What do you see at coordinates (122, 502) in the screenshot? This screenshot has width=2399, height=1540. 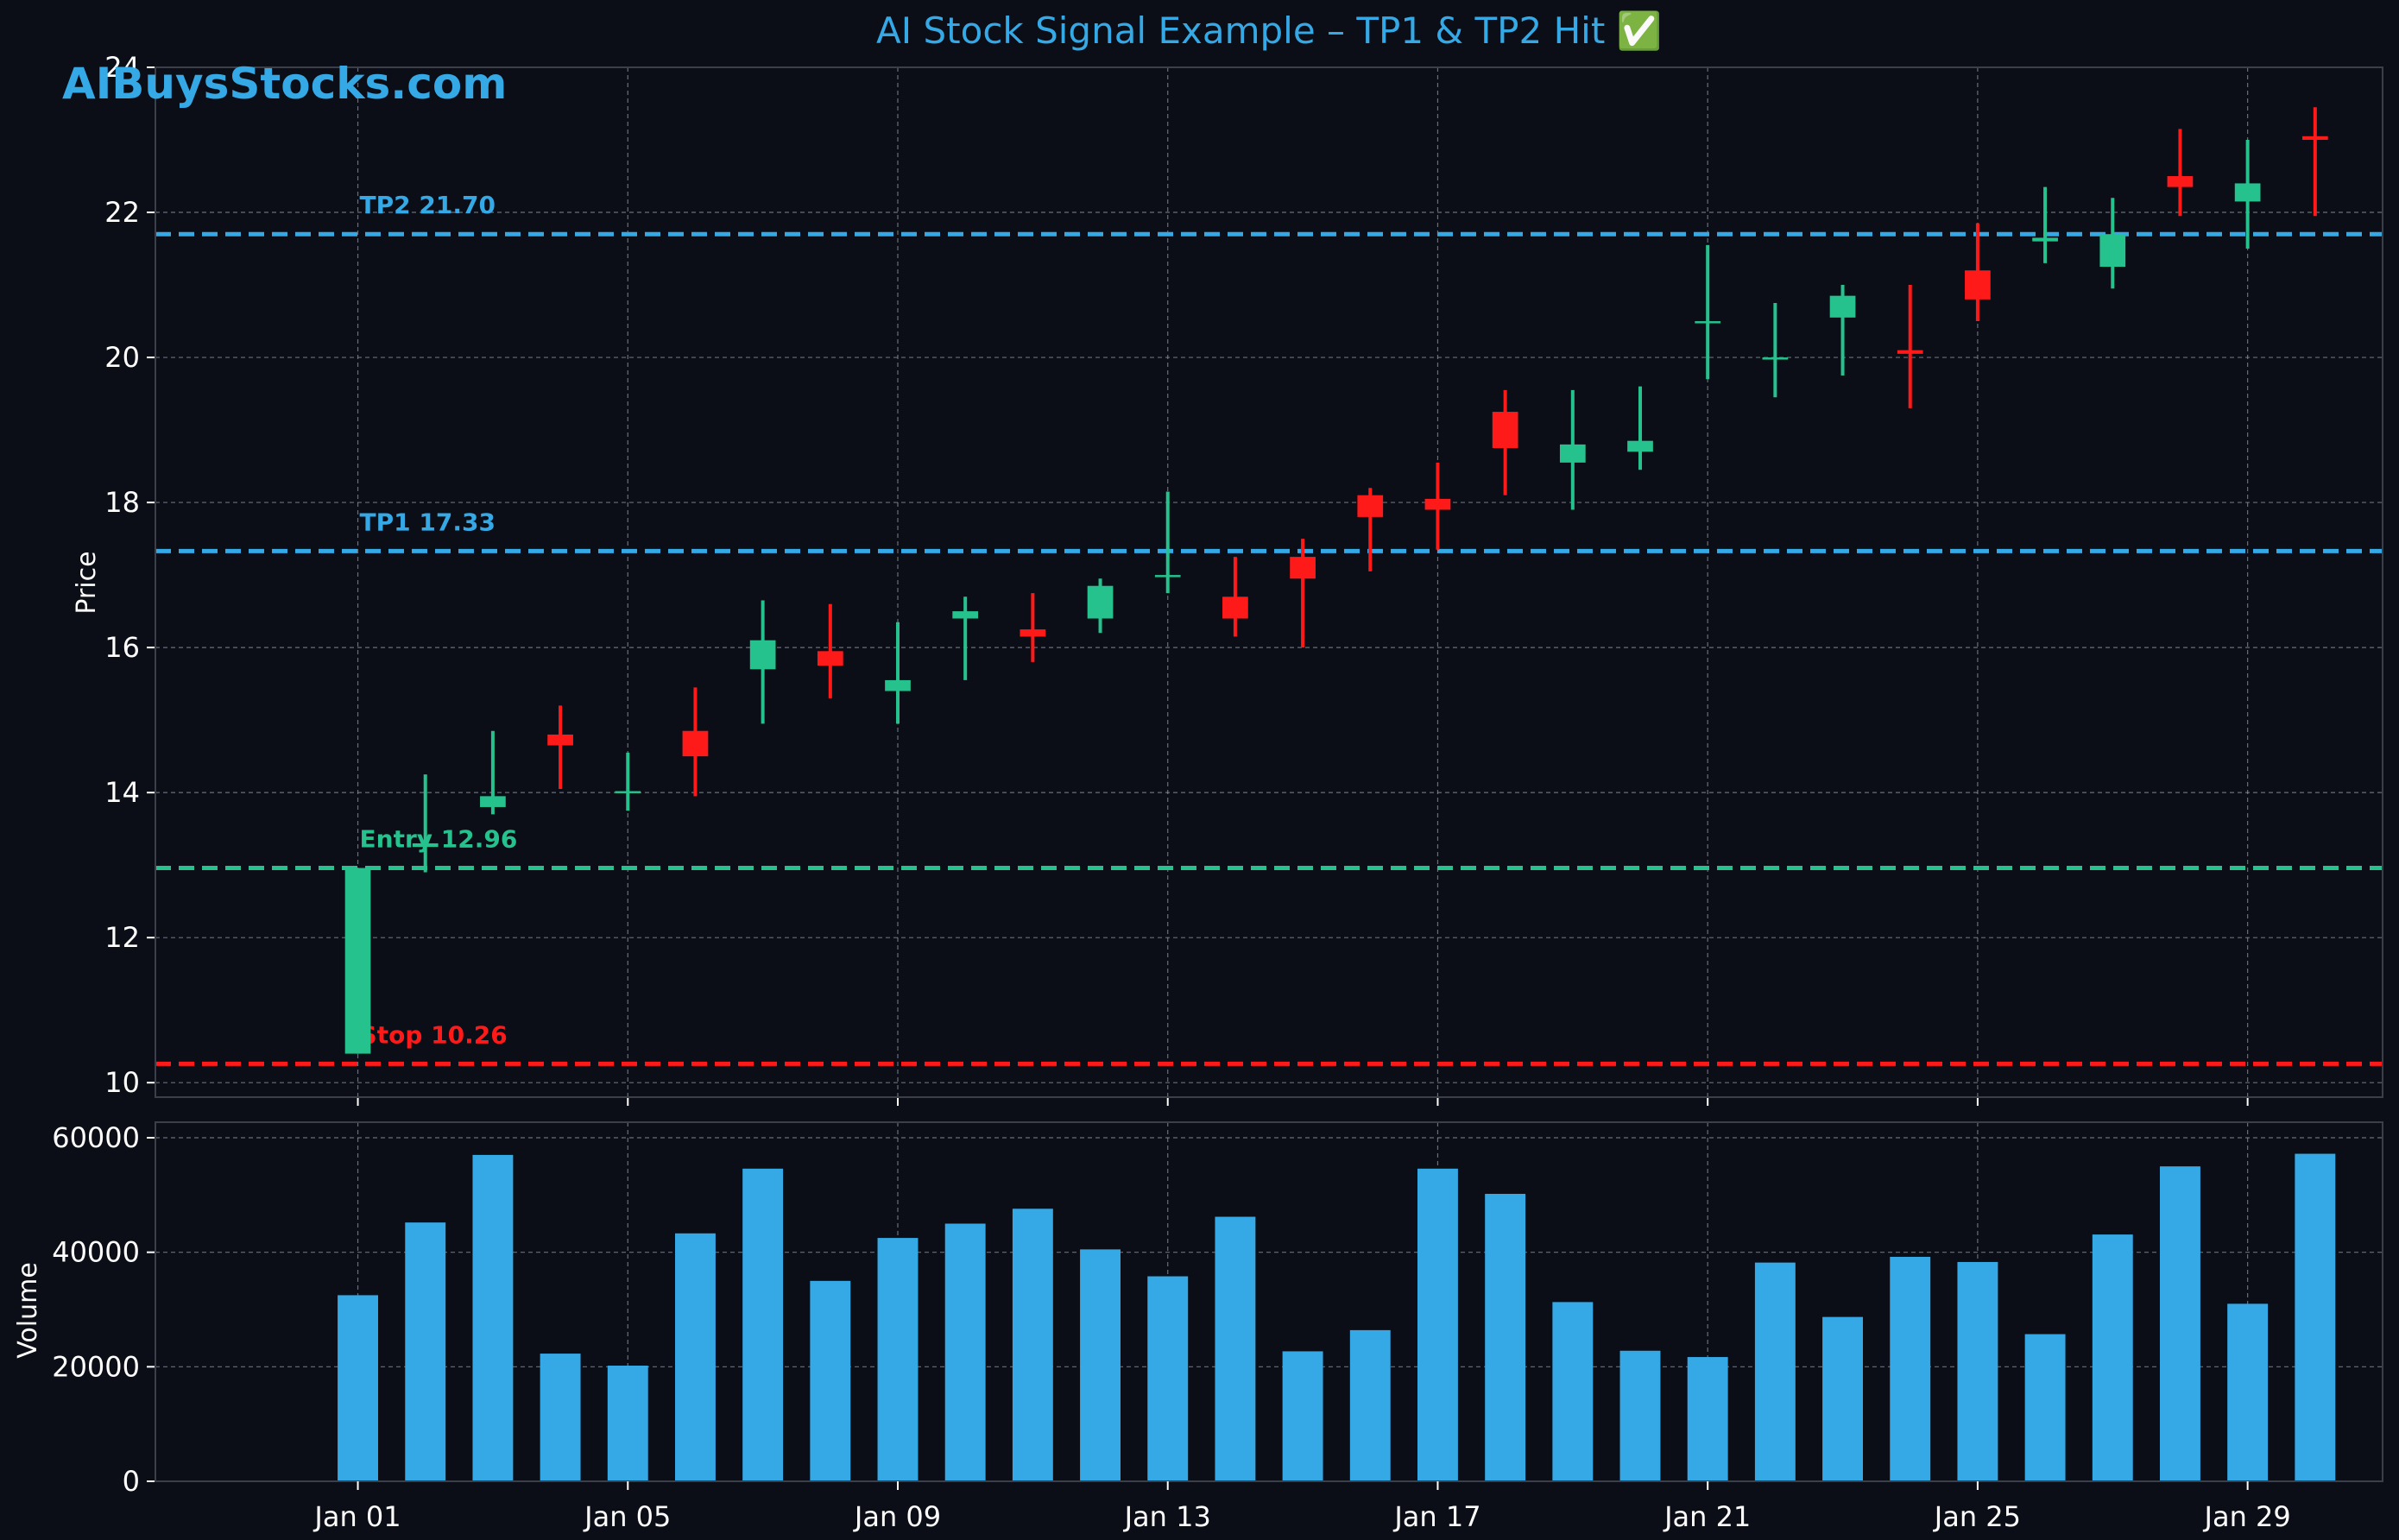 I see `price-y-tick-label: 18` at bounding box center [122, 502].